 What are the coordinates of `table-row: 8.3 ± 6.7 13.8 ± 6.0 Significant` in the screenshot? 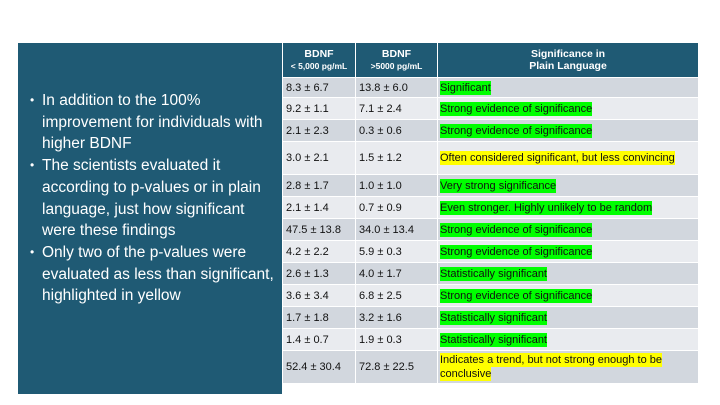 It's located at (490, 87).